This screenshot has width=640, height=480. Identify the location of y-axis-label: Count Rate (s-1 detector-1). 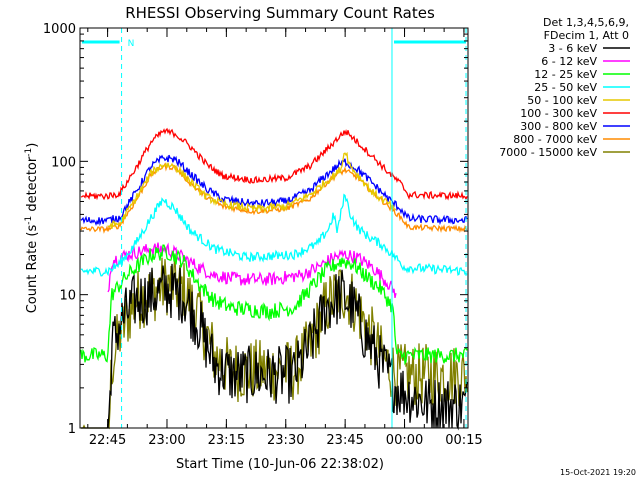
(32, 228).